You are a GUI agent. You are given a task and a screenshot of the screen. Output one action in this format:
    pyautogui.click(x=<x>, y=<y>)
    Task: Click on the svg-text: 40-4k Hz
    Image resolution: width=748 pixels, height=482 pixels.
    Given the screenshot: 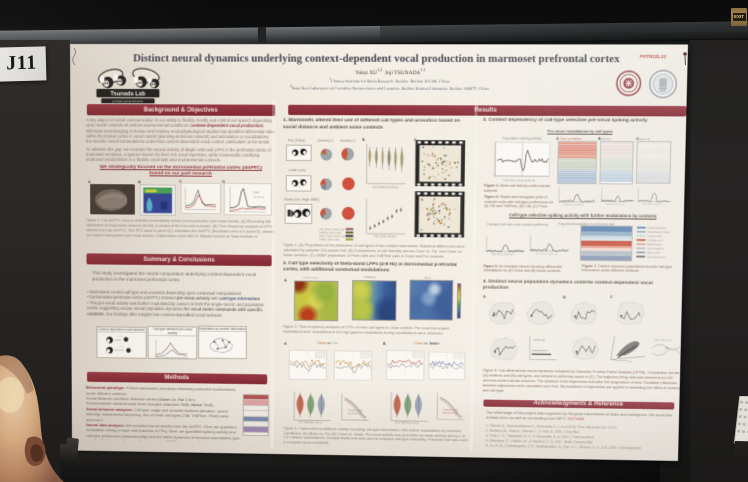 What is the action you would take?
    pyautogui.click(x=258, y=197)
    